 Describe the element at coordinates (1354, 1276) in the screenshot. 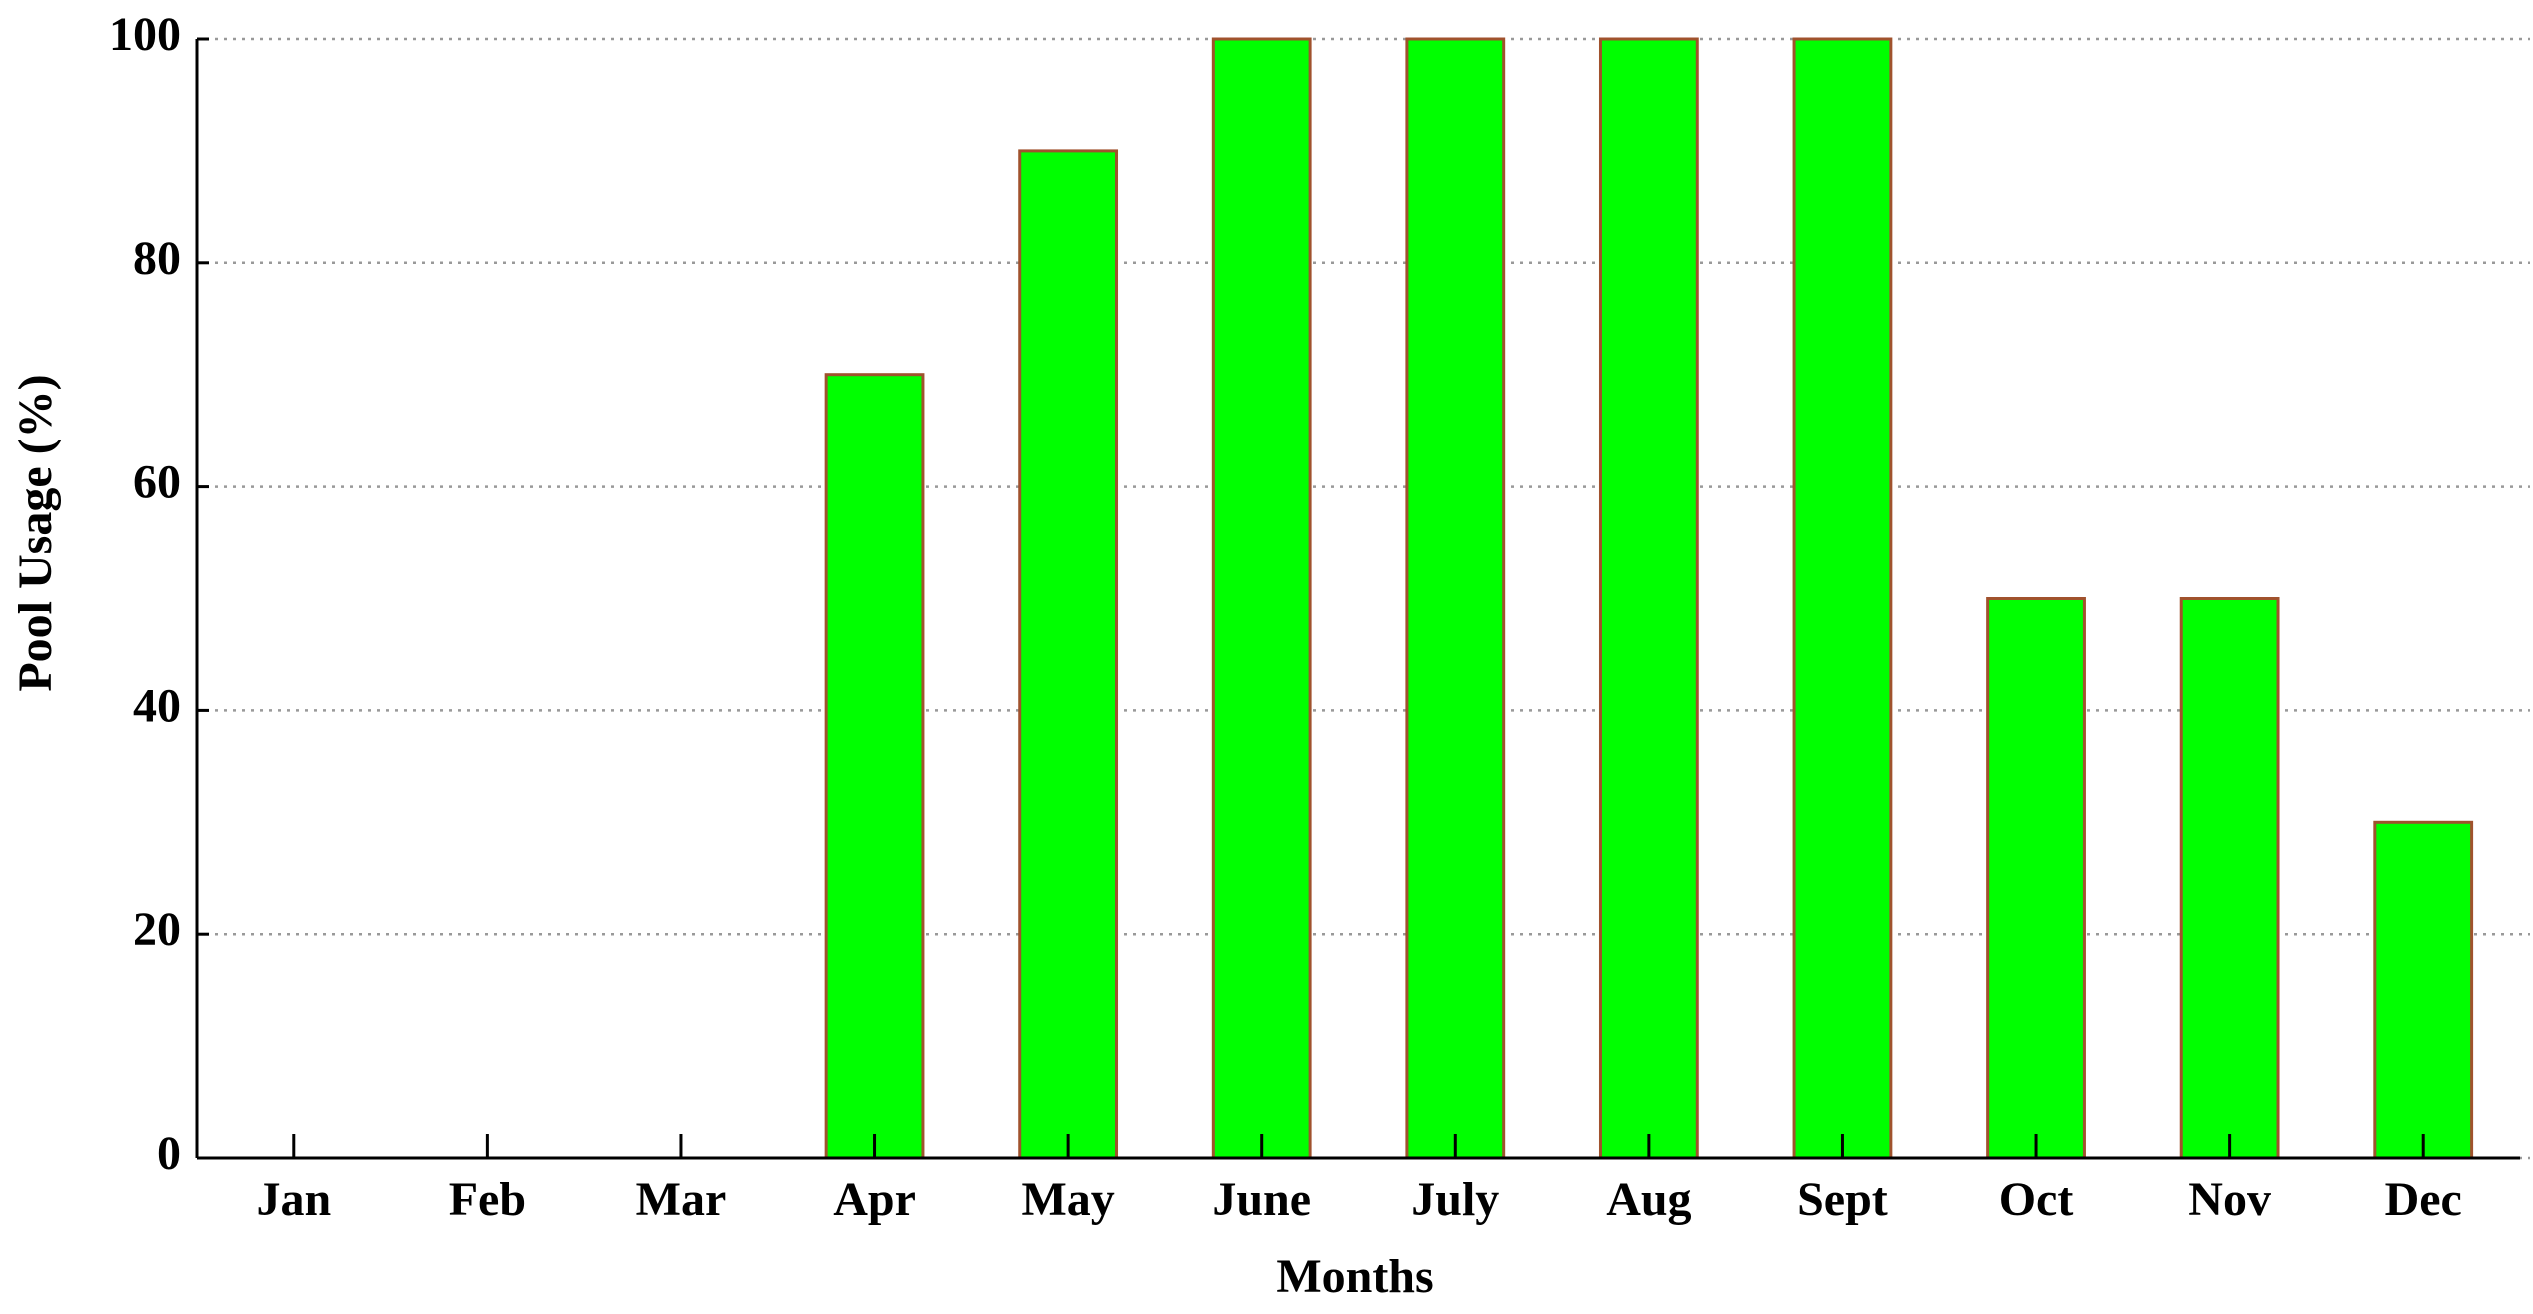

I see `x-axis-label: Months` at that location.